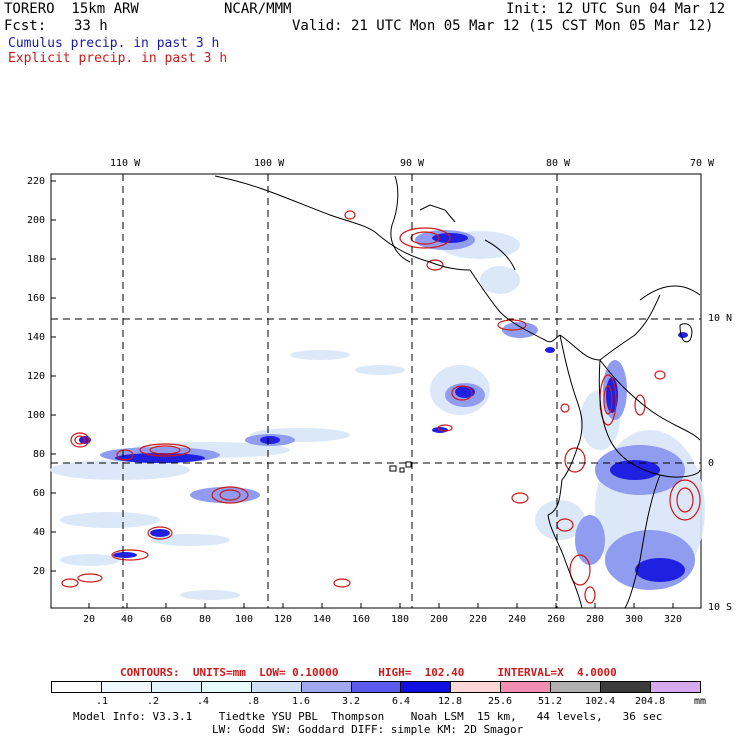  What do you see at coordinates (36, 337) in the screenshot?
I see `y-tick: 140` at bounding box center [36, 337].